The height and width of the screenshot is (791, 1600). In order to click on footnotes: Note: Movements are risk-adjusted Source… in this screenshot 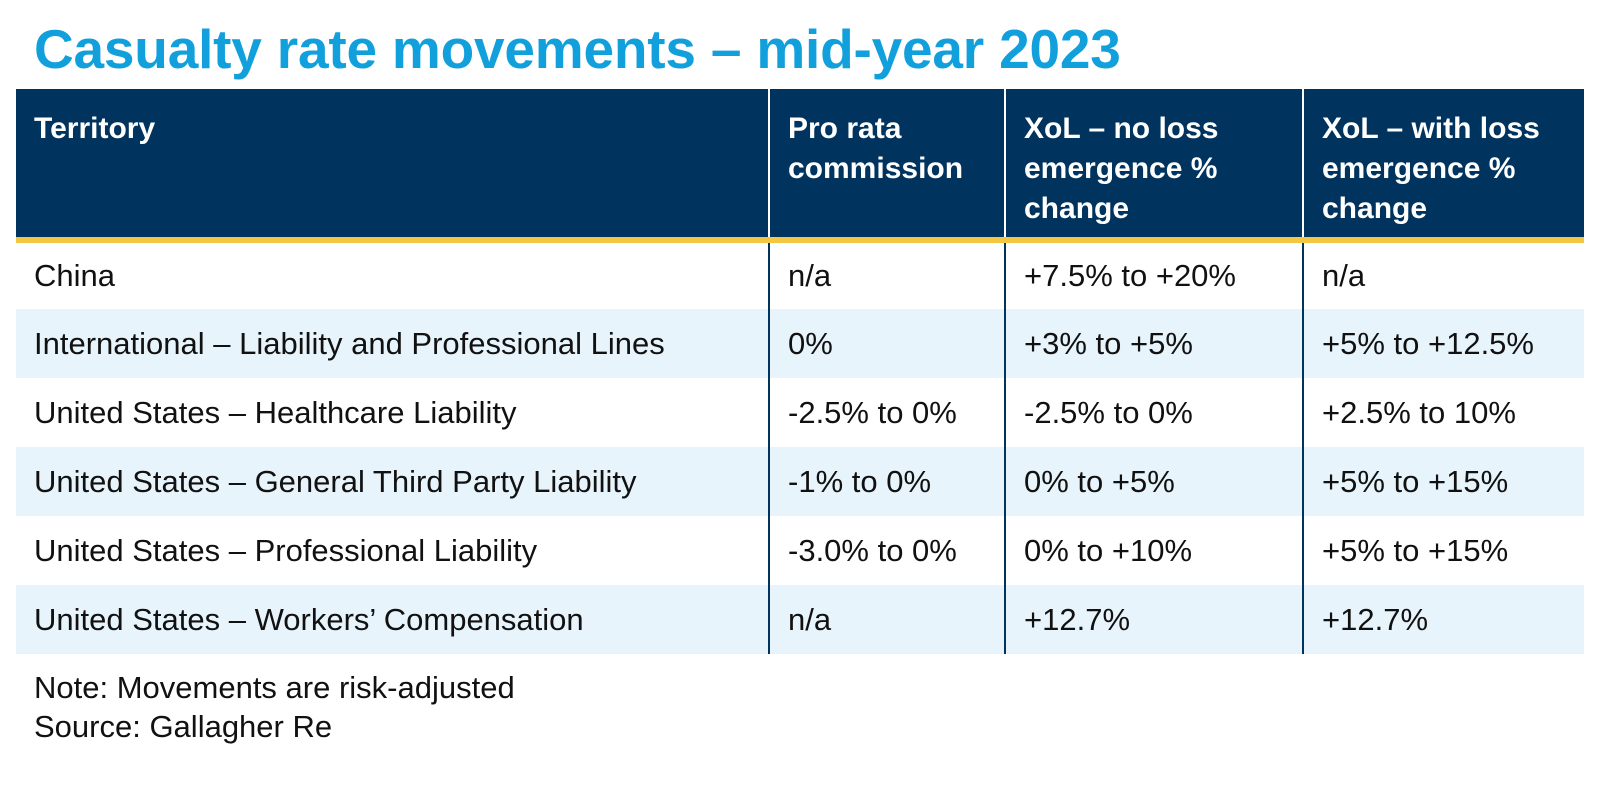, I will do `click(274, 707)`.